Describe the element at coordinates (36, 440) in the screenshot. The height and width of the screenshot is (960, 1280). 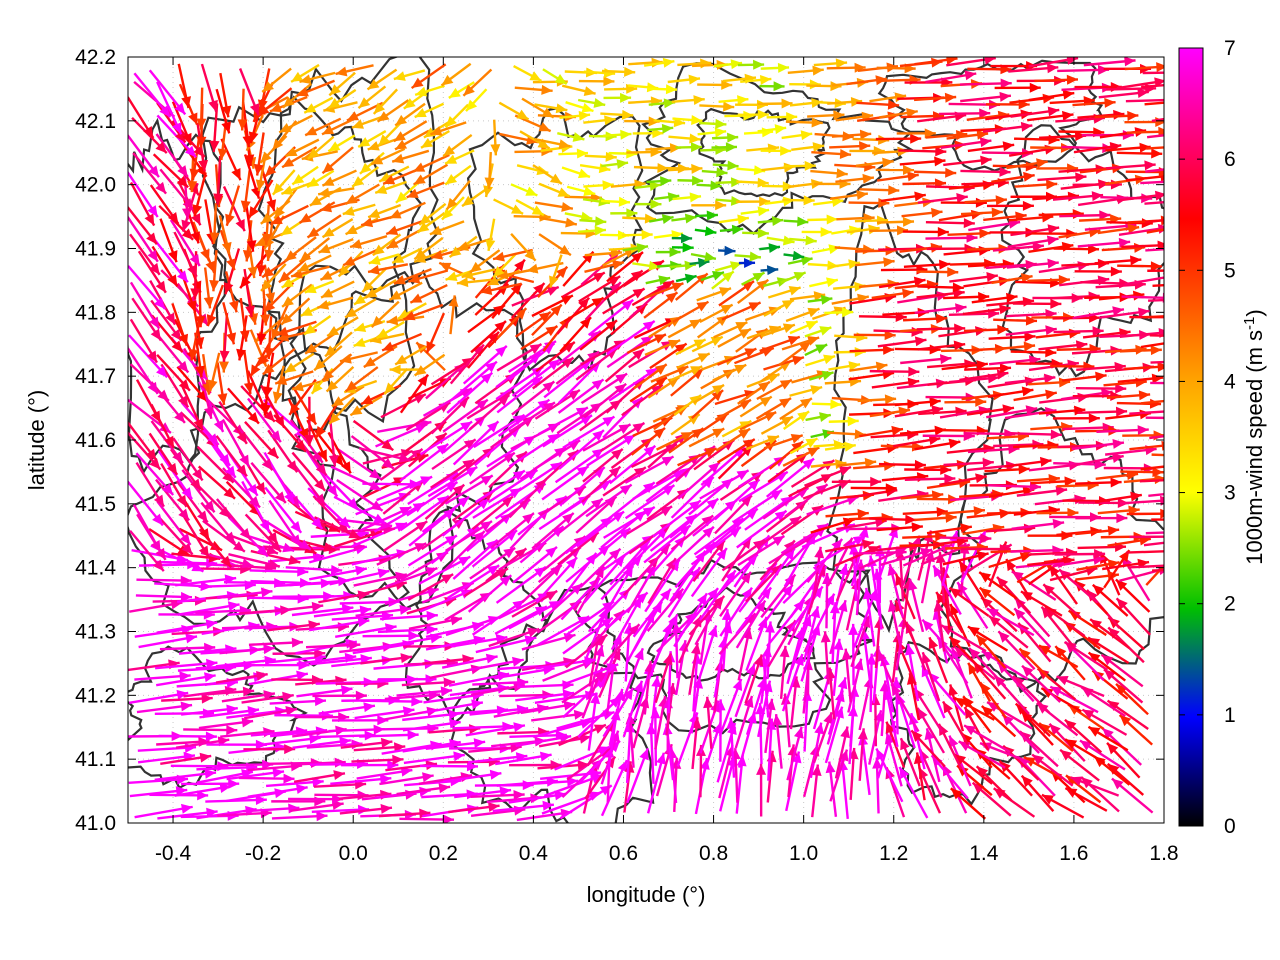
I see `y-axis-label: latitude (°)` at that location.